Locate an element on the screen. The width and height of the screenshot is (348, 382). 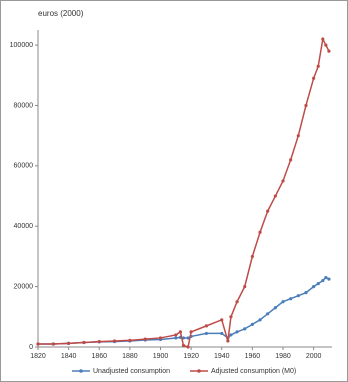
legend-label: Adjusted consumption (M0) is located at coordinates (253, 371).